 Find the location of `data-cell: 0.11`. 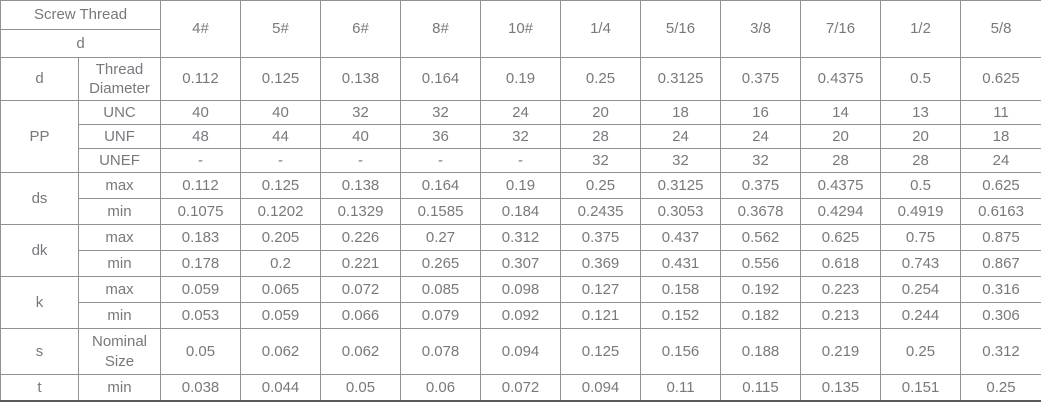

data-cell: 0.11 is located at coordinates (681, 387).